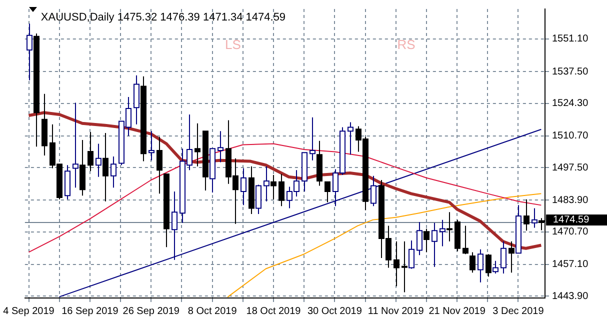 This screenshot has width=607, height=320. Describe the element at coordinates (570, 232) in the screenshot. I see `y-tick-label: 1470.70` at that location.